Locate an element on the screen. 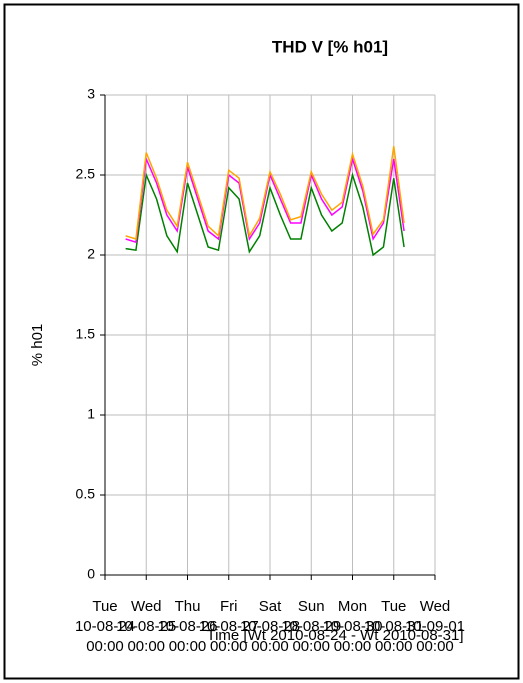 Image resolution: width=523 pixels, height=683 pixels. x-tick-label: 10-08-31 is located at coordinates (394, 626).